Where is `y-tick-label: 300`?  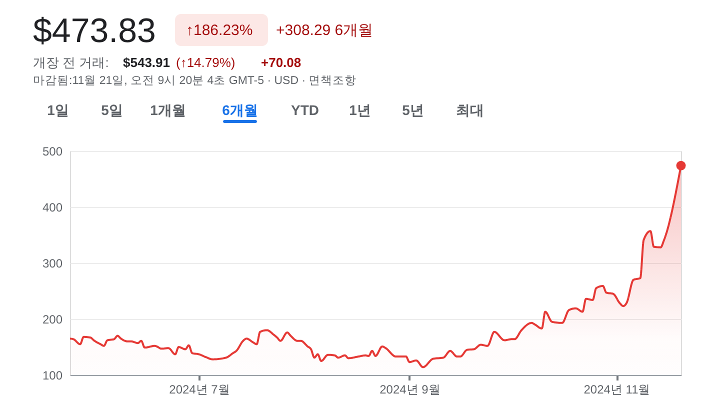 y-tick-label: 300 is located at coordinates (52, 263).